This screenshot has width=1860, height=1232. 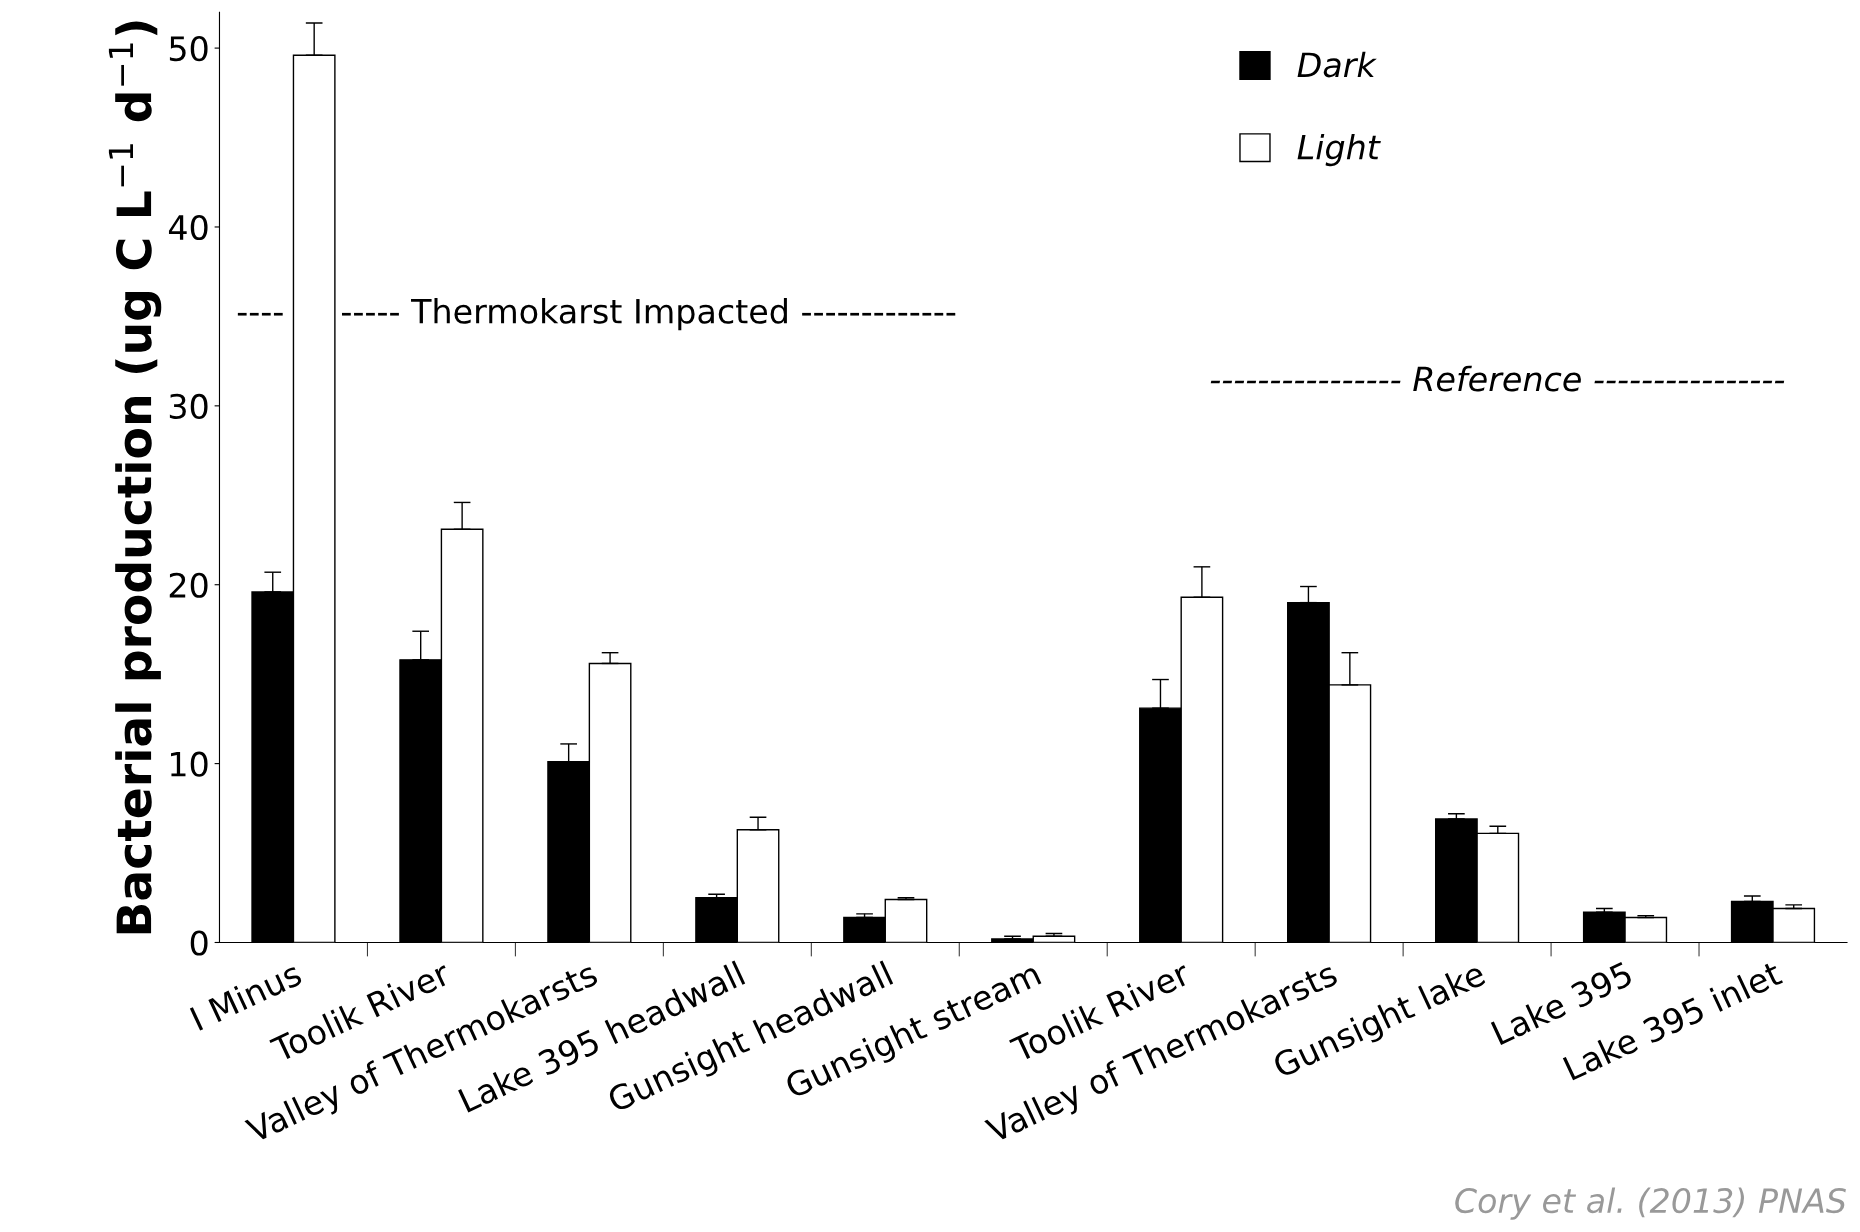 What do you see at coordinates (649, 314) in the screenshot?
I see `annotation: ----- Thermokarst Impacted -------------` at bounding box center [649, 314].